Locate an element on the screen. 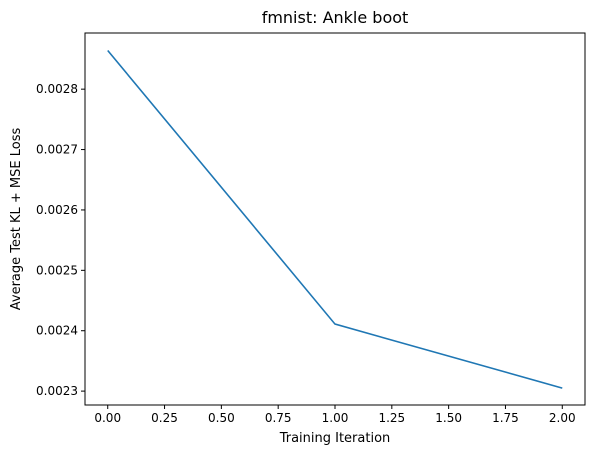 This screenshot has width=593, height=455. x-axis-ticks: 0.00 0.25 0.50 0.75 1.00 1.25 1.50 1.75 2.00 is located at coordinates (335, 415).